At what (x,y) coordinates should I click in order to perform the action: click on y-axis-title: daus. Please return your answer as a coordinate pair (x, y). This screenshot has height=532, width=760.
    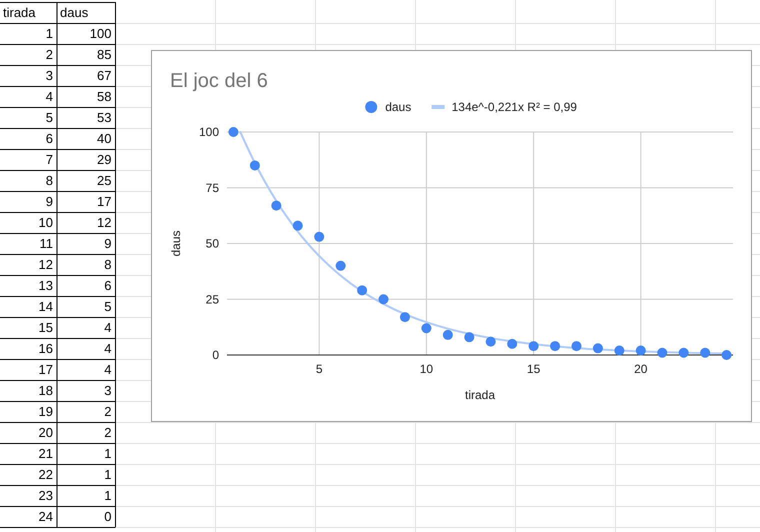
    Looking at the image, I should click on (176, 243).